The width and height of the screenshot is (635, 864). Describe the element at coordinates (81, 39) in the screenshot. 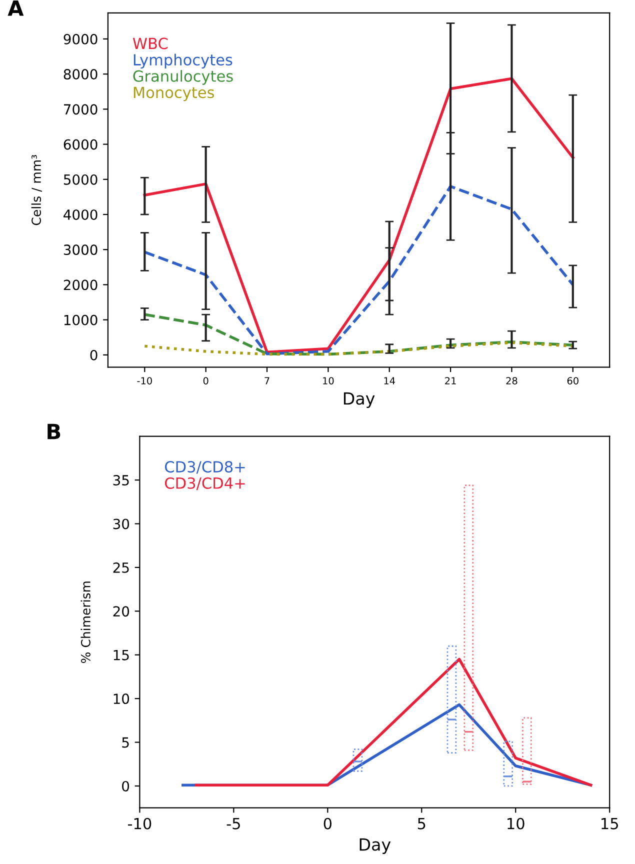

I see `y-tick-label: 9000` at that location.